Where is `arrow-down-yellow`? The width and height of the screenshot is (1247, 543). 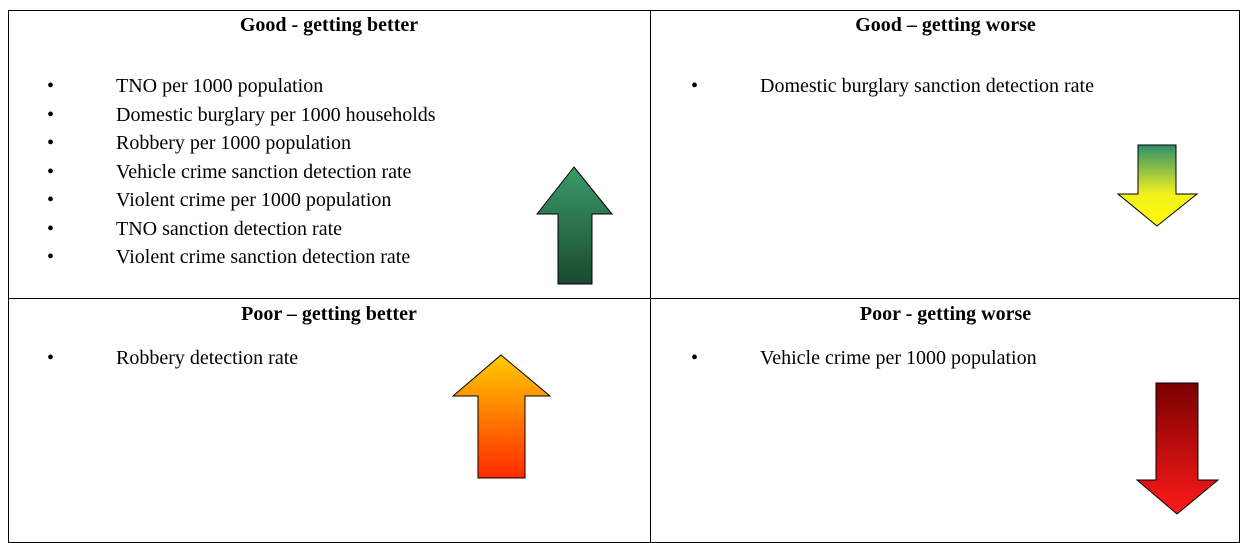
arrow-down-yellow is located at coordinates (1158, 185).